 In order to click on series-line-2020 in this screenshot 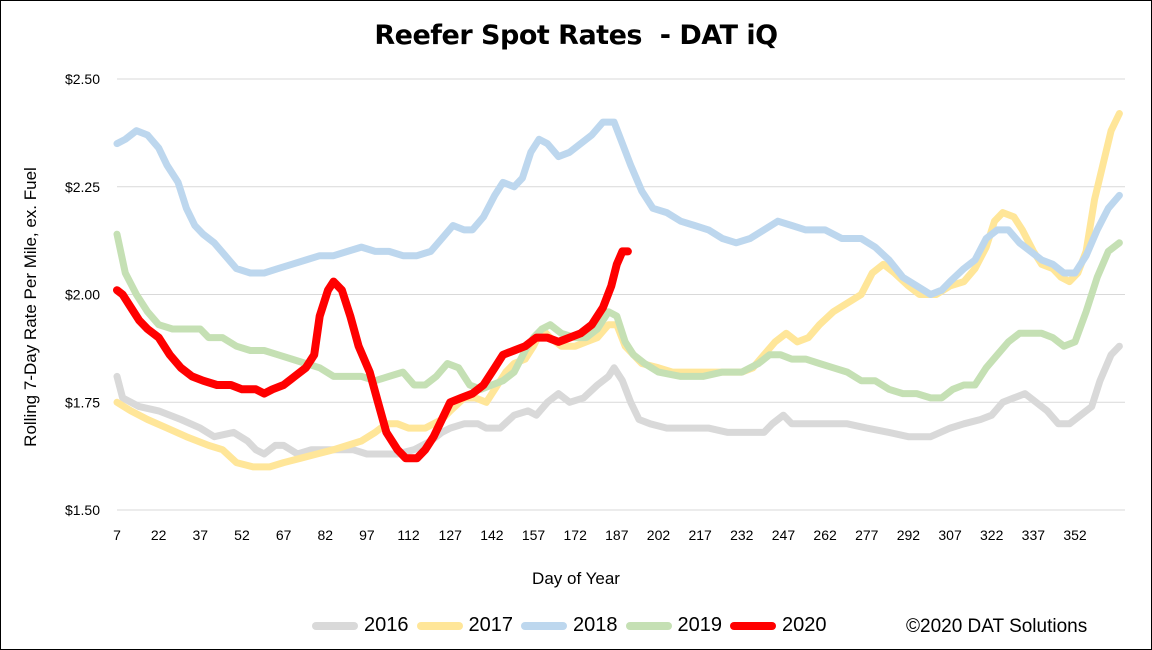, I will do `click(372, 355)`.